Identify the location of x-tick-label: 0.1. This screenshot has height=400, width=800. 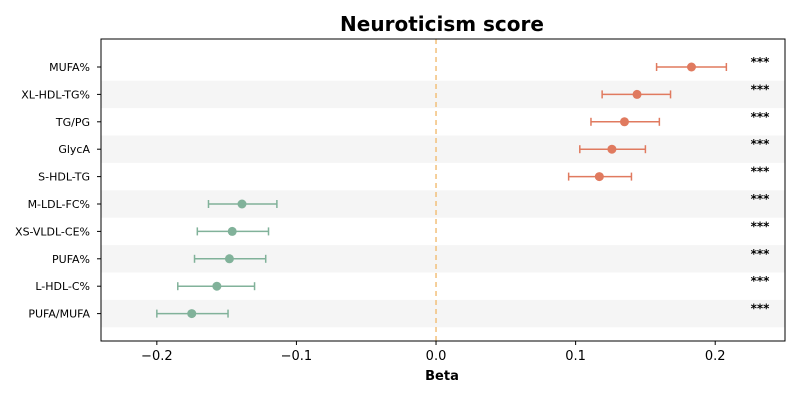
(575, 356).